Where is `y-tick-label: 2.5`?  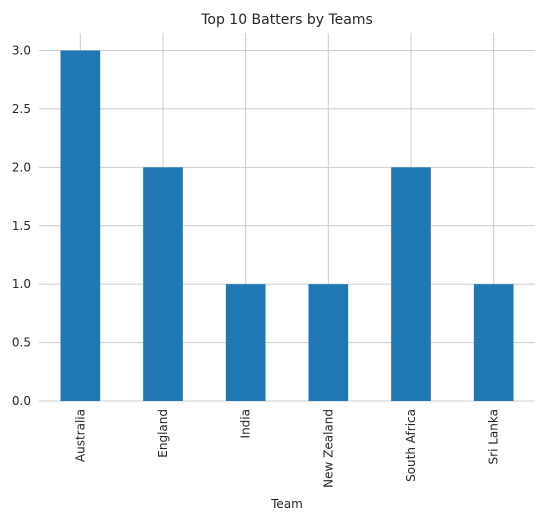
y-tick-label: 2.5 is located at coordinates (21, 109).